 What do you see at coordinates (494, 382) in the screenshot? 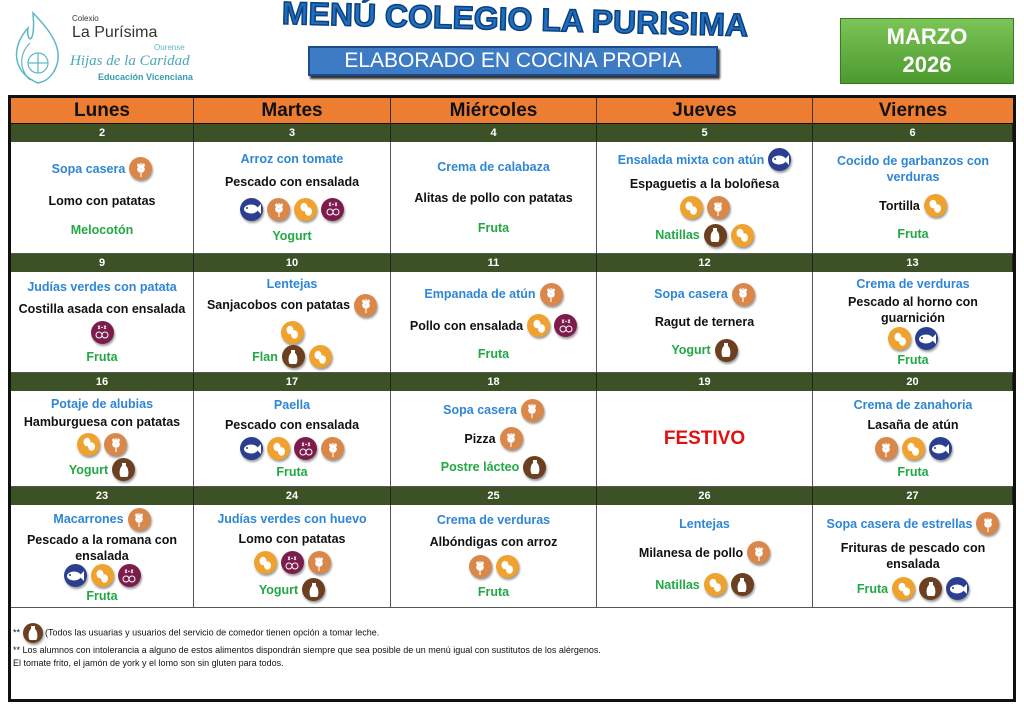
I see `date-number: 18` at bounding box center [494, 382].